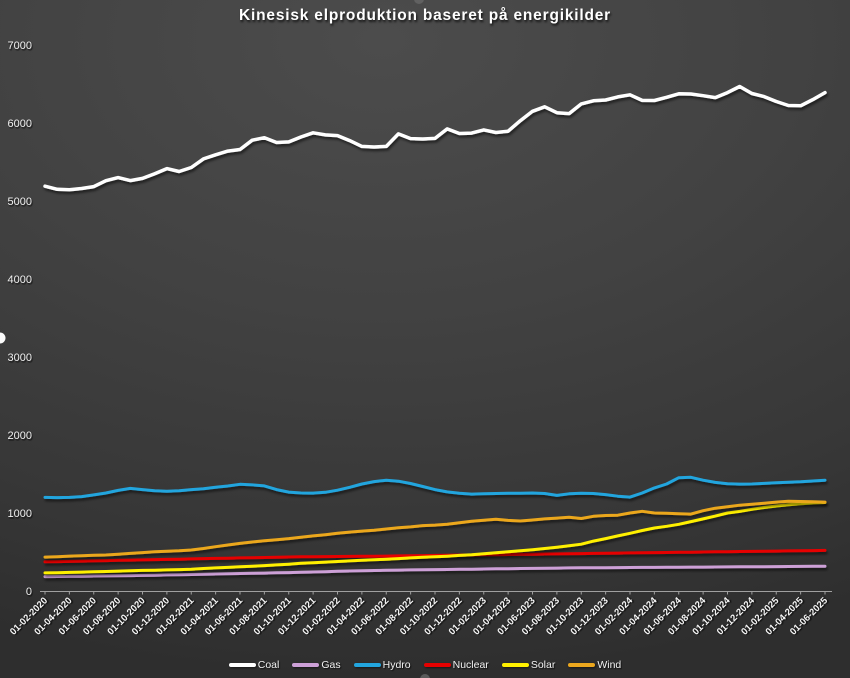  What do you see at coordinates (435, 138) in the screenshot?
I see `series-line-coal` at bounding box center [435, 138].